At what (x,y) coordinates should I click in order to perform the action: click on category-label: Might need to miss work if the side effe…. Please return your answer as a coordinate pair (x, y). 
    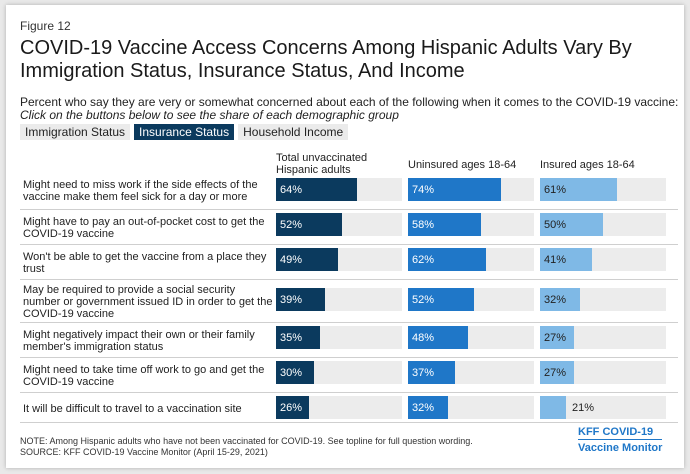
    Looking at the image, I should click on (140, 191).